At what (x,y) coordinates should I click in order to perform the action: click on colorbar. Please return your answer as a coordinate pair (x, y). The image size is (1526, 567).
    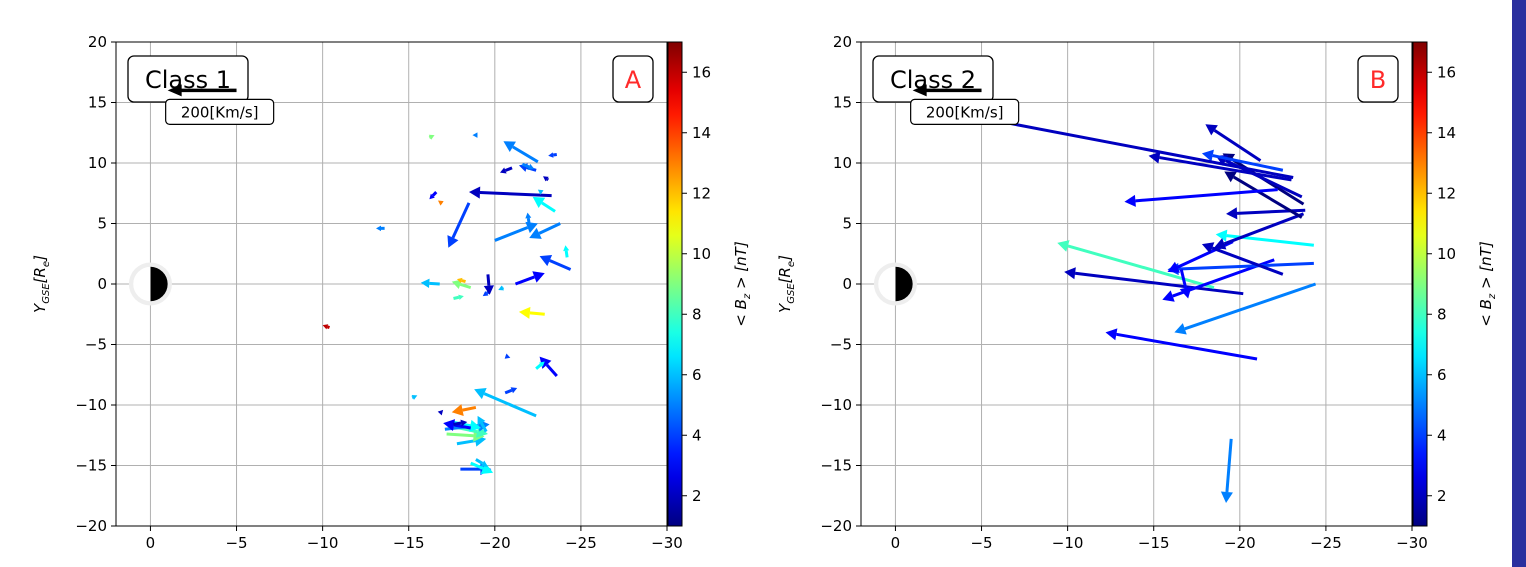
    Looking at the image, I should click on (1420, 284).